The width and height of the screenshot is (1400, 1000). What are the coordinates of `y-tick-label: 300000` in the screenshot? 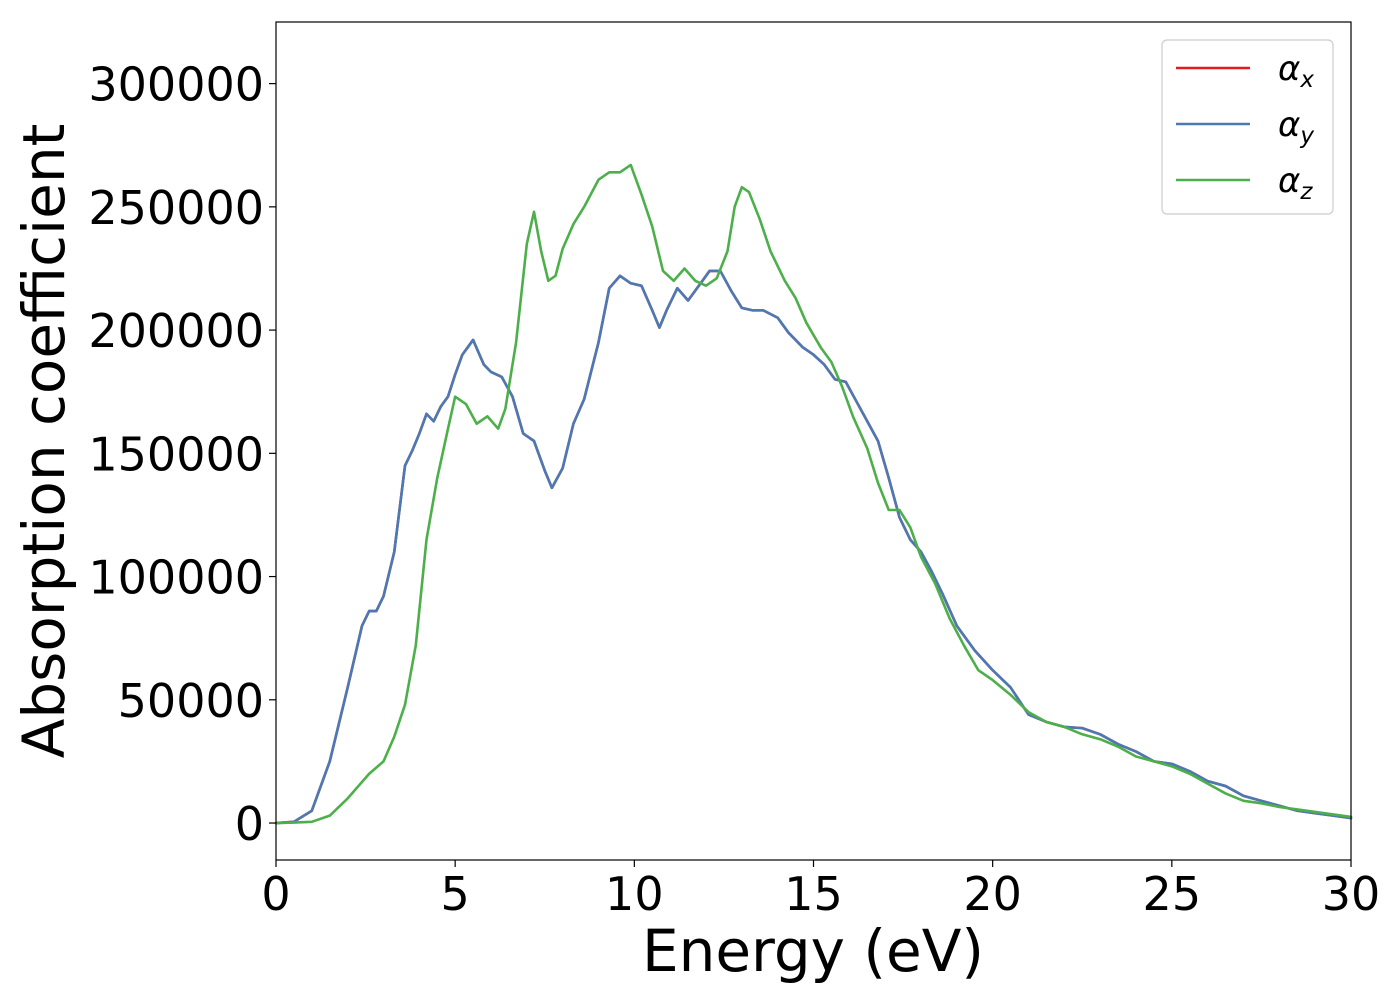 It's located at (176, 85).